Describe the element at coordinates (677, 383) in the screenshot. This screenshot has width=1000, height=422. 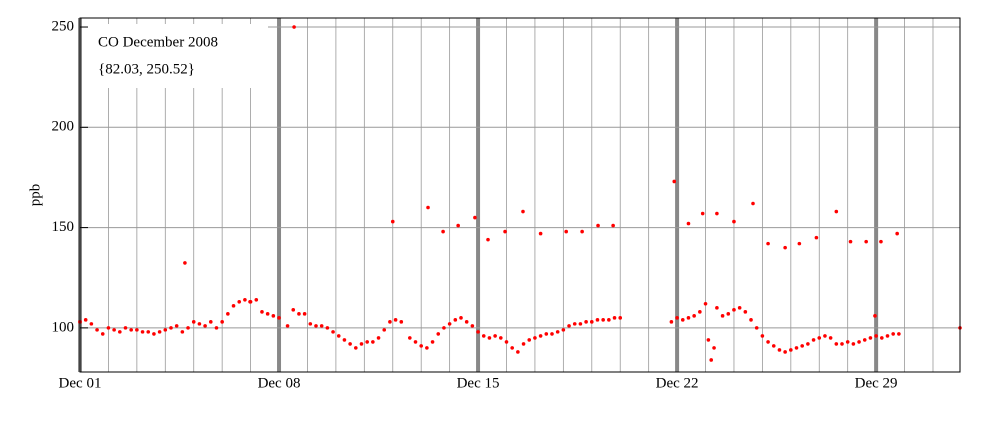
I see `x-tick-label: Dec 22` at that location.